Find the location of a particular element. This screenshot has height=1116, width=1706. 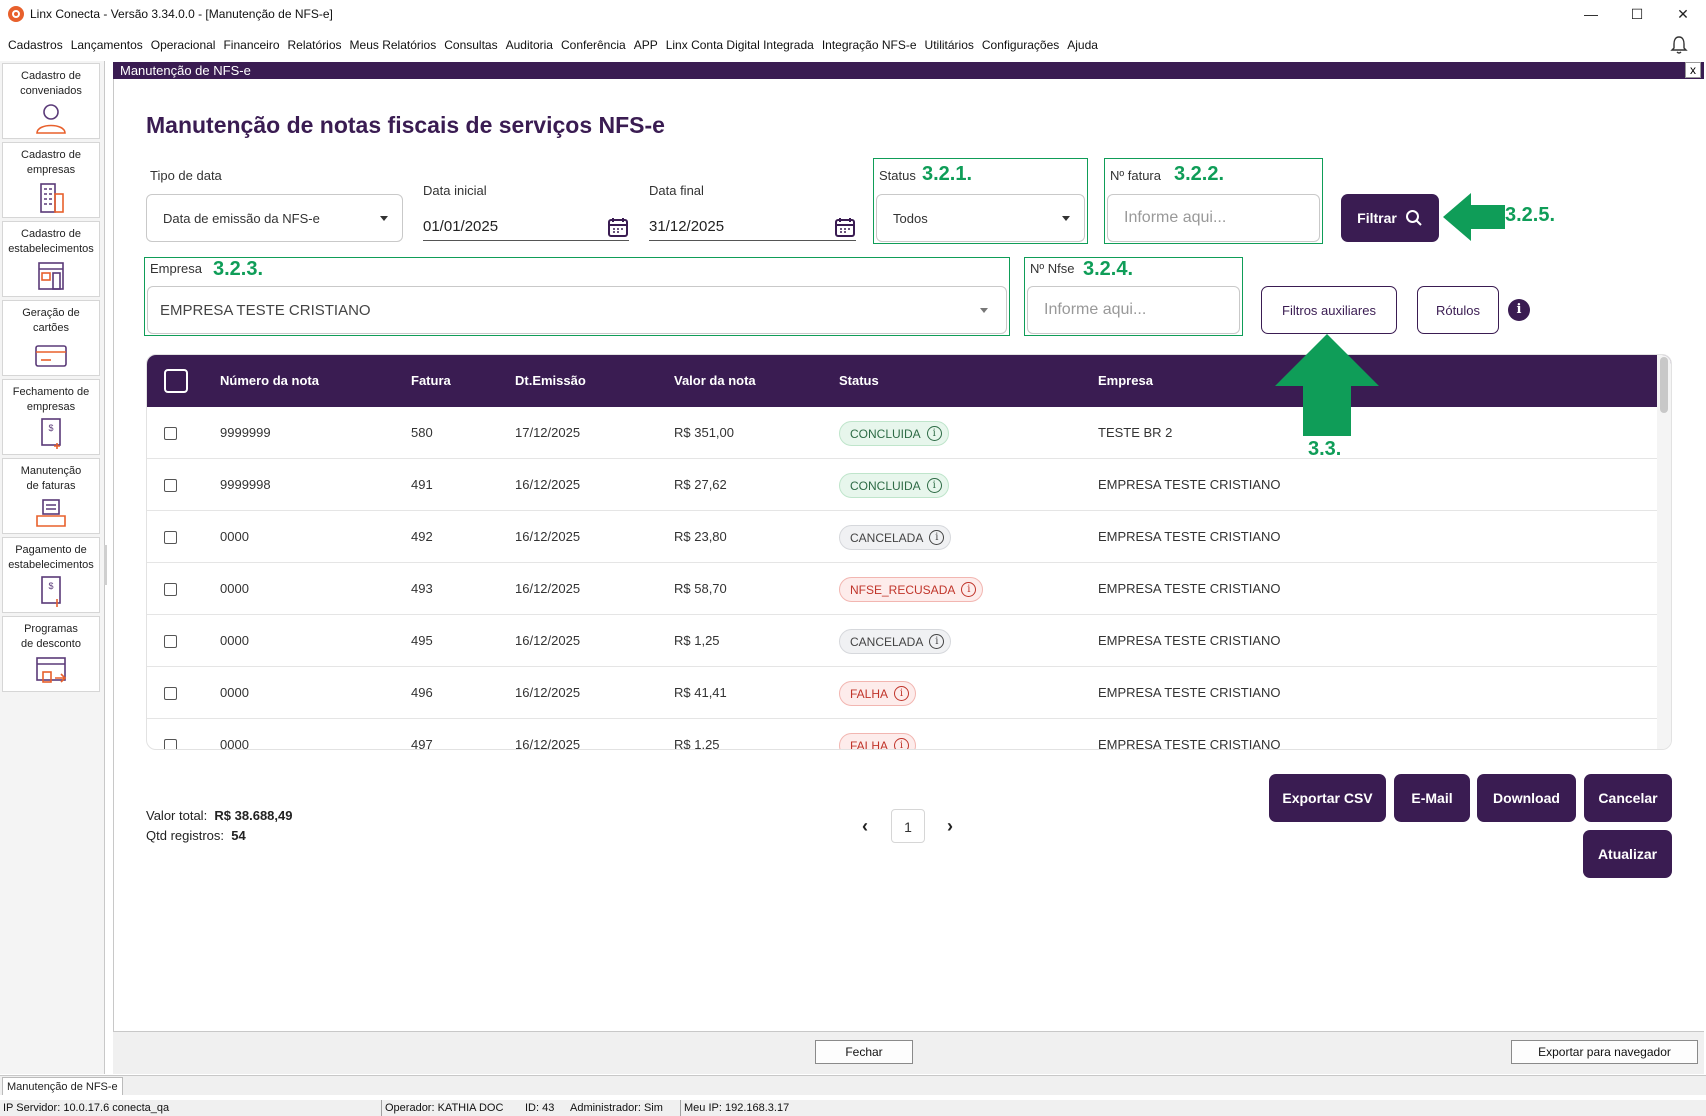

menu-linx-conta-digital: Linx Conta Digital Integrada is located at coordinates (739, 45).